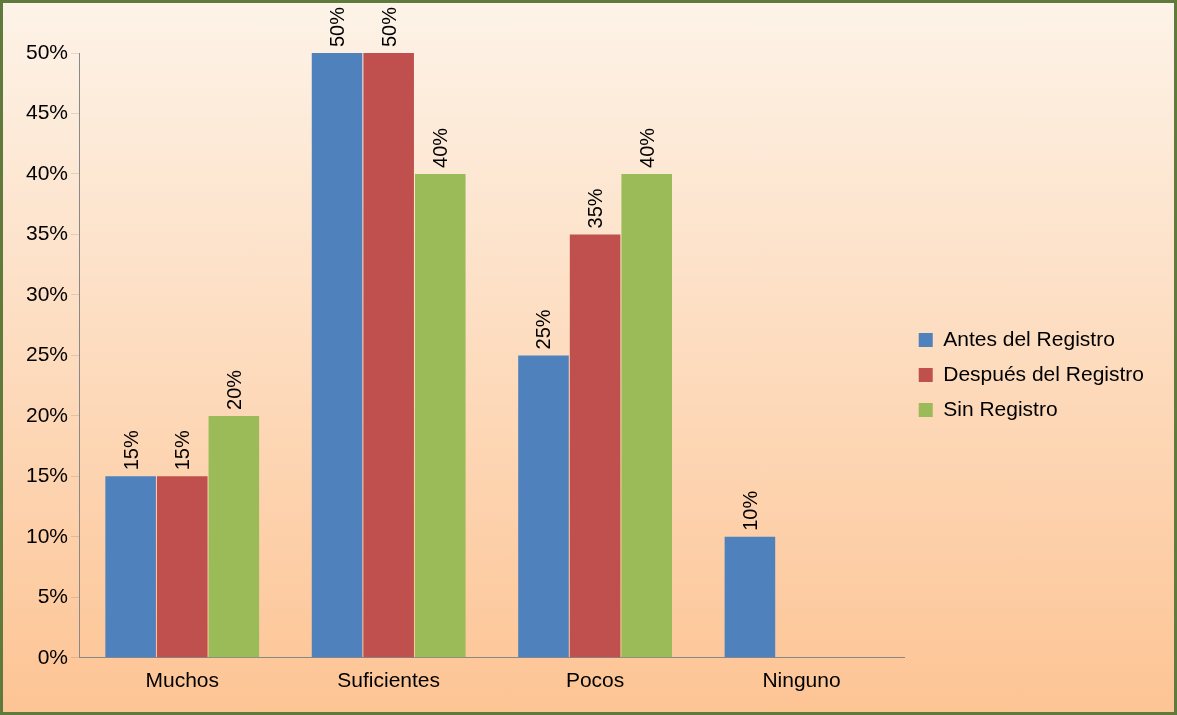  What do you see at coordinates (182, 680) in the screenshot?
I see `x-tick-label: Muchos` at bounding box center [182, 680].